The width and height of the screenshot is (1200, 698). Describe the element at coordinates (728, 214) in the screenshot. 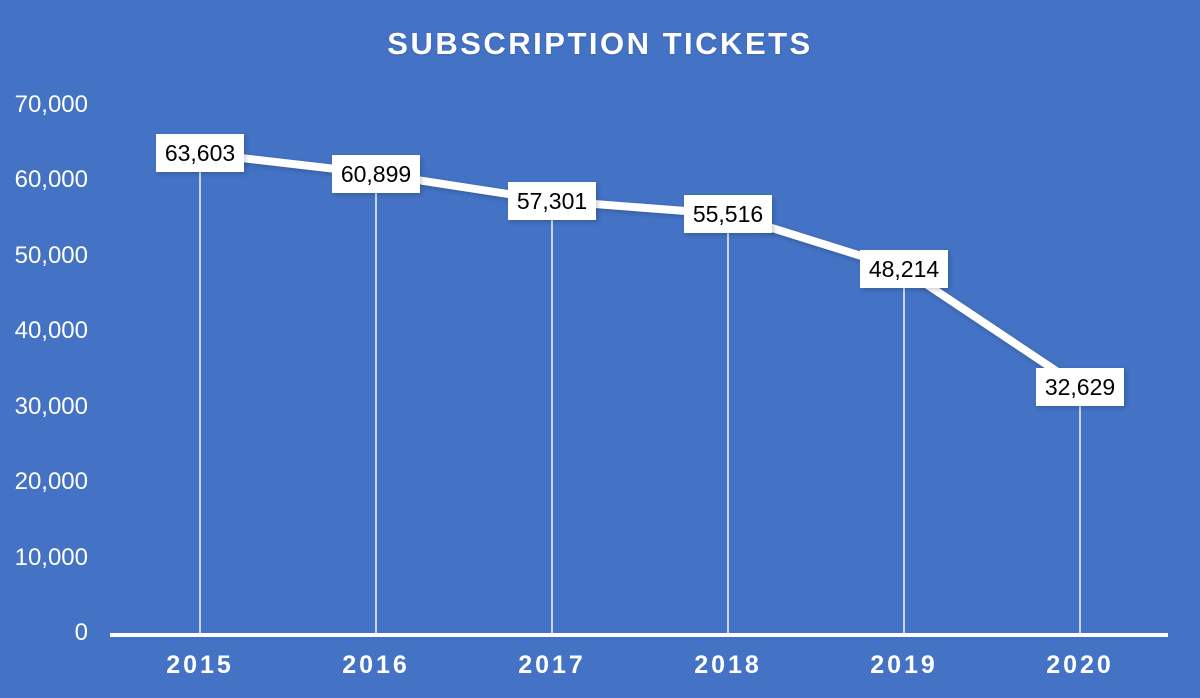

I see `data-label: 55,516` at that location.